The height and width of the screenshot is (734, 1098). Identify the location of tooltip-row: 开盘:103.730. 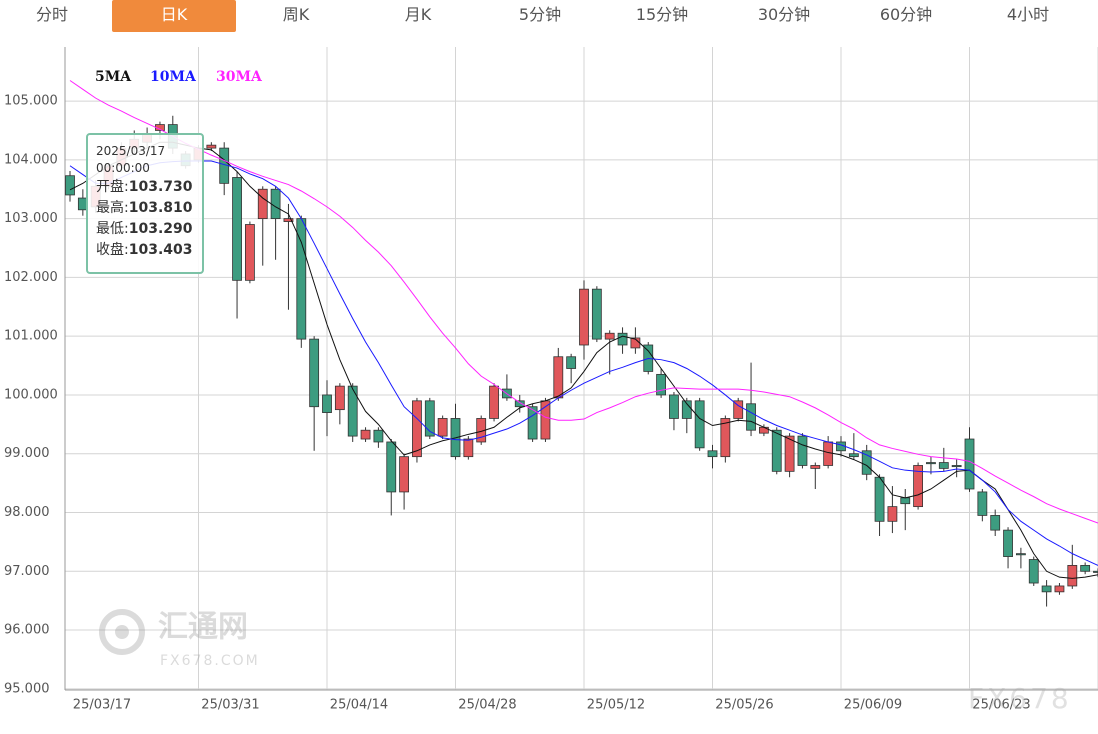
(149, 187).